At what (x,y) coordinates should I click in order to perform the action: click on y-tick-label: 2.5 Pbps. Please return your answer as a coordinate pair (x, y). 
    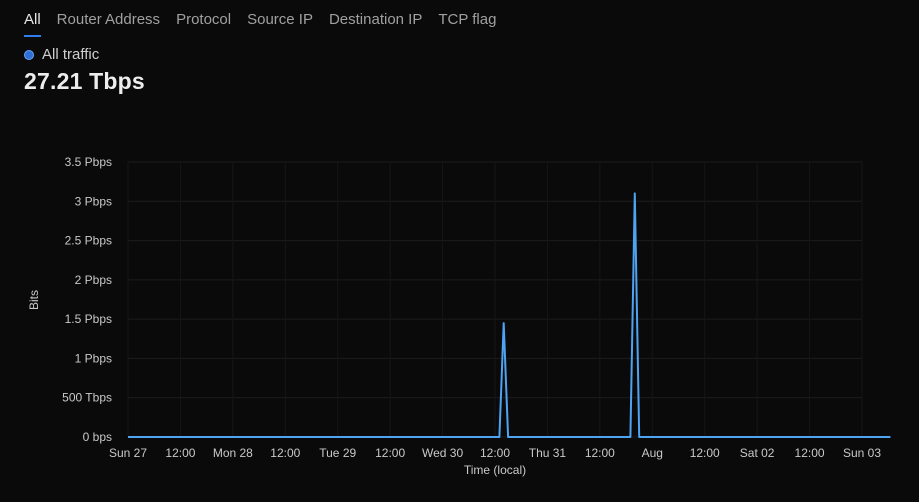
    Looking at the image, I should click on (88, 241).